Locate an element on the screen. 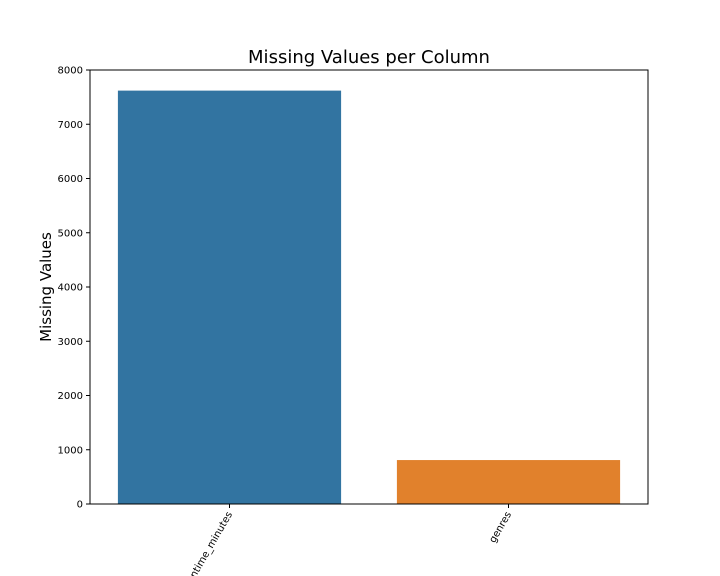  bar-genres is located at coordinates (508, 482).